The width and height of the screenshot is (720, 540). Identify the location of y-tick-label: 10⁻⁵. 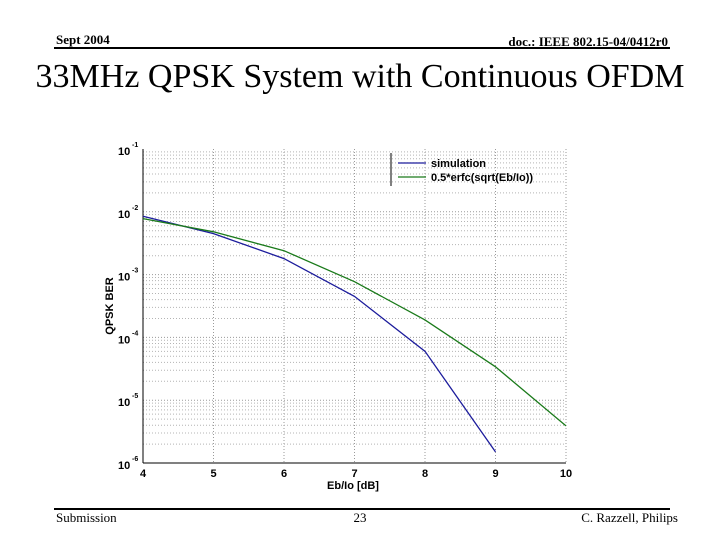
(128, 401).